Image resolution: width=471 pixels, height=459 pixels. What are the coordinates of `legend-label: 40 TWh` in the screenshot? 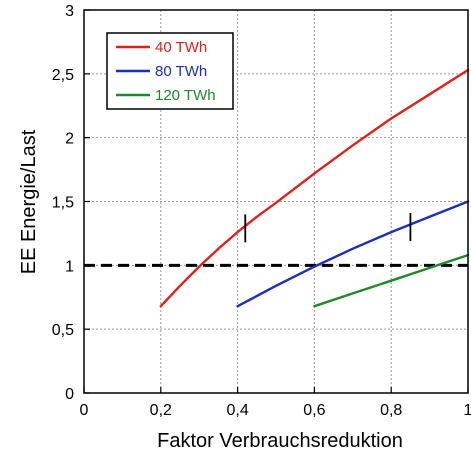 It's located at (181, 47).